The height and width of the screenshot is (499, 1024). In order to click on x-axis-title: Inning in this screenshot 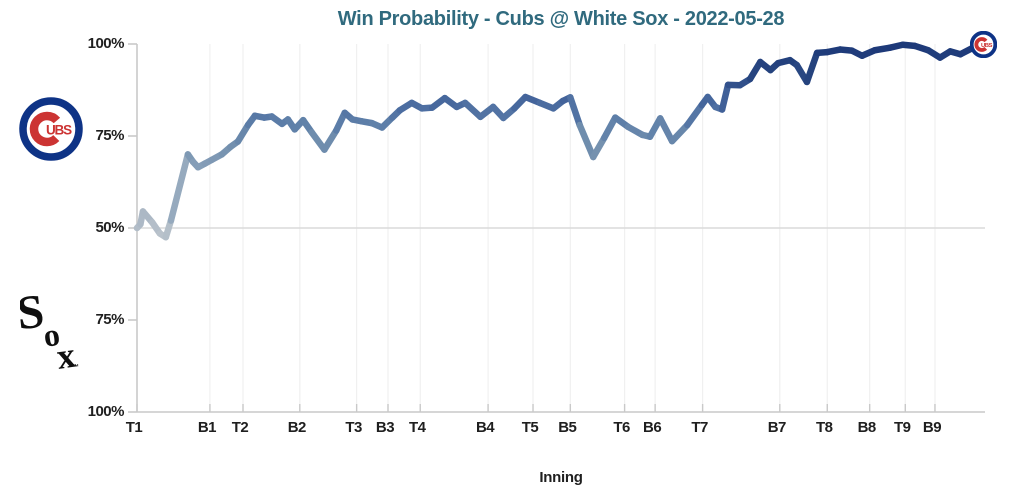, I will do `click(561, 477)`.